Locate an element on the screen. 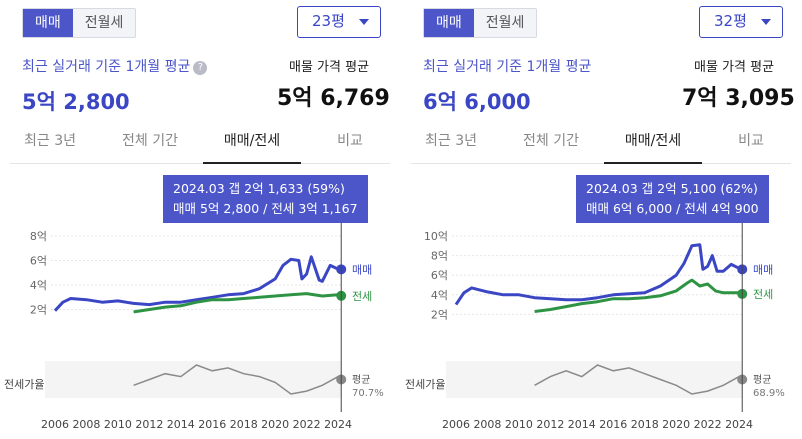 Image resolution: width=802 pixels, height=439 pixels. listing-avg-value: 7억 3,095 is located at coordinates (738, 98).